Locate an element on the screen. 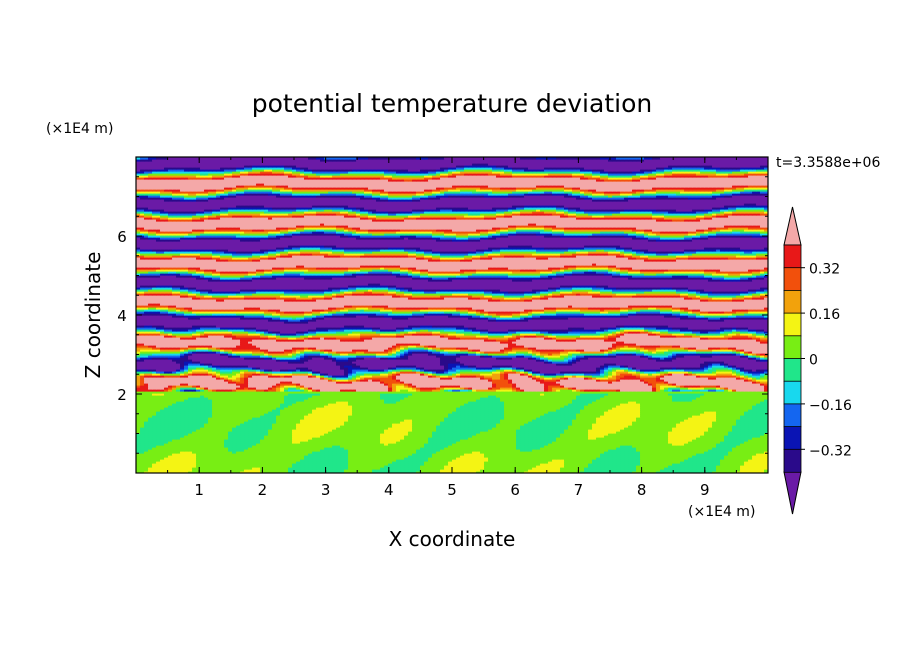 The height and width of the screenshot is (654, 904). x-unit-label: (×1E4 m) is located at coordinates (721, 512).